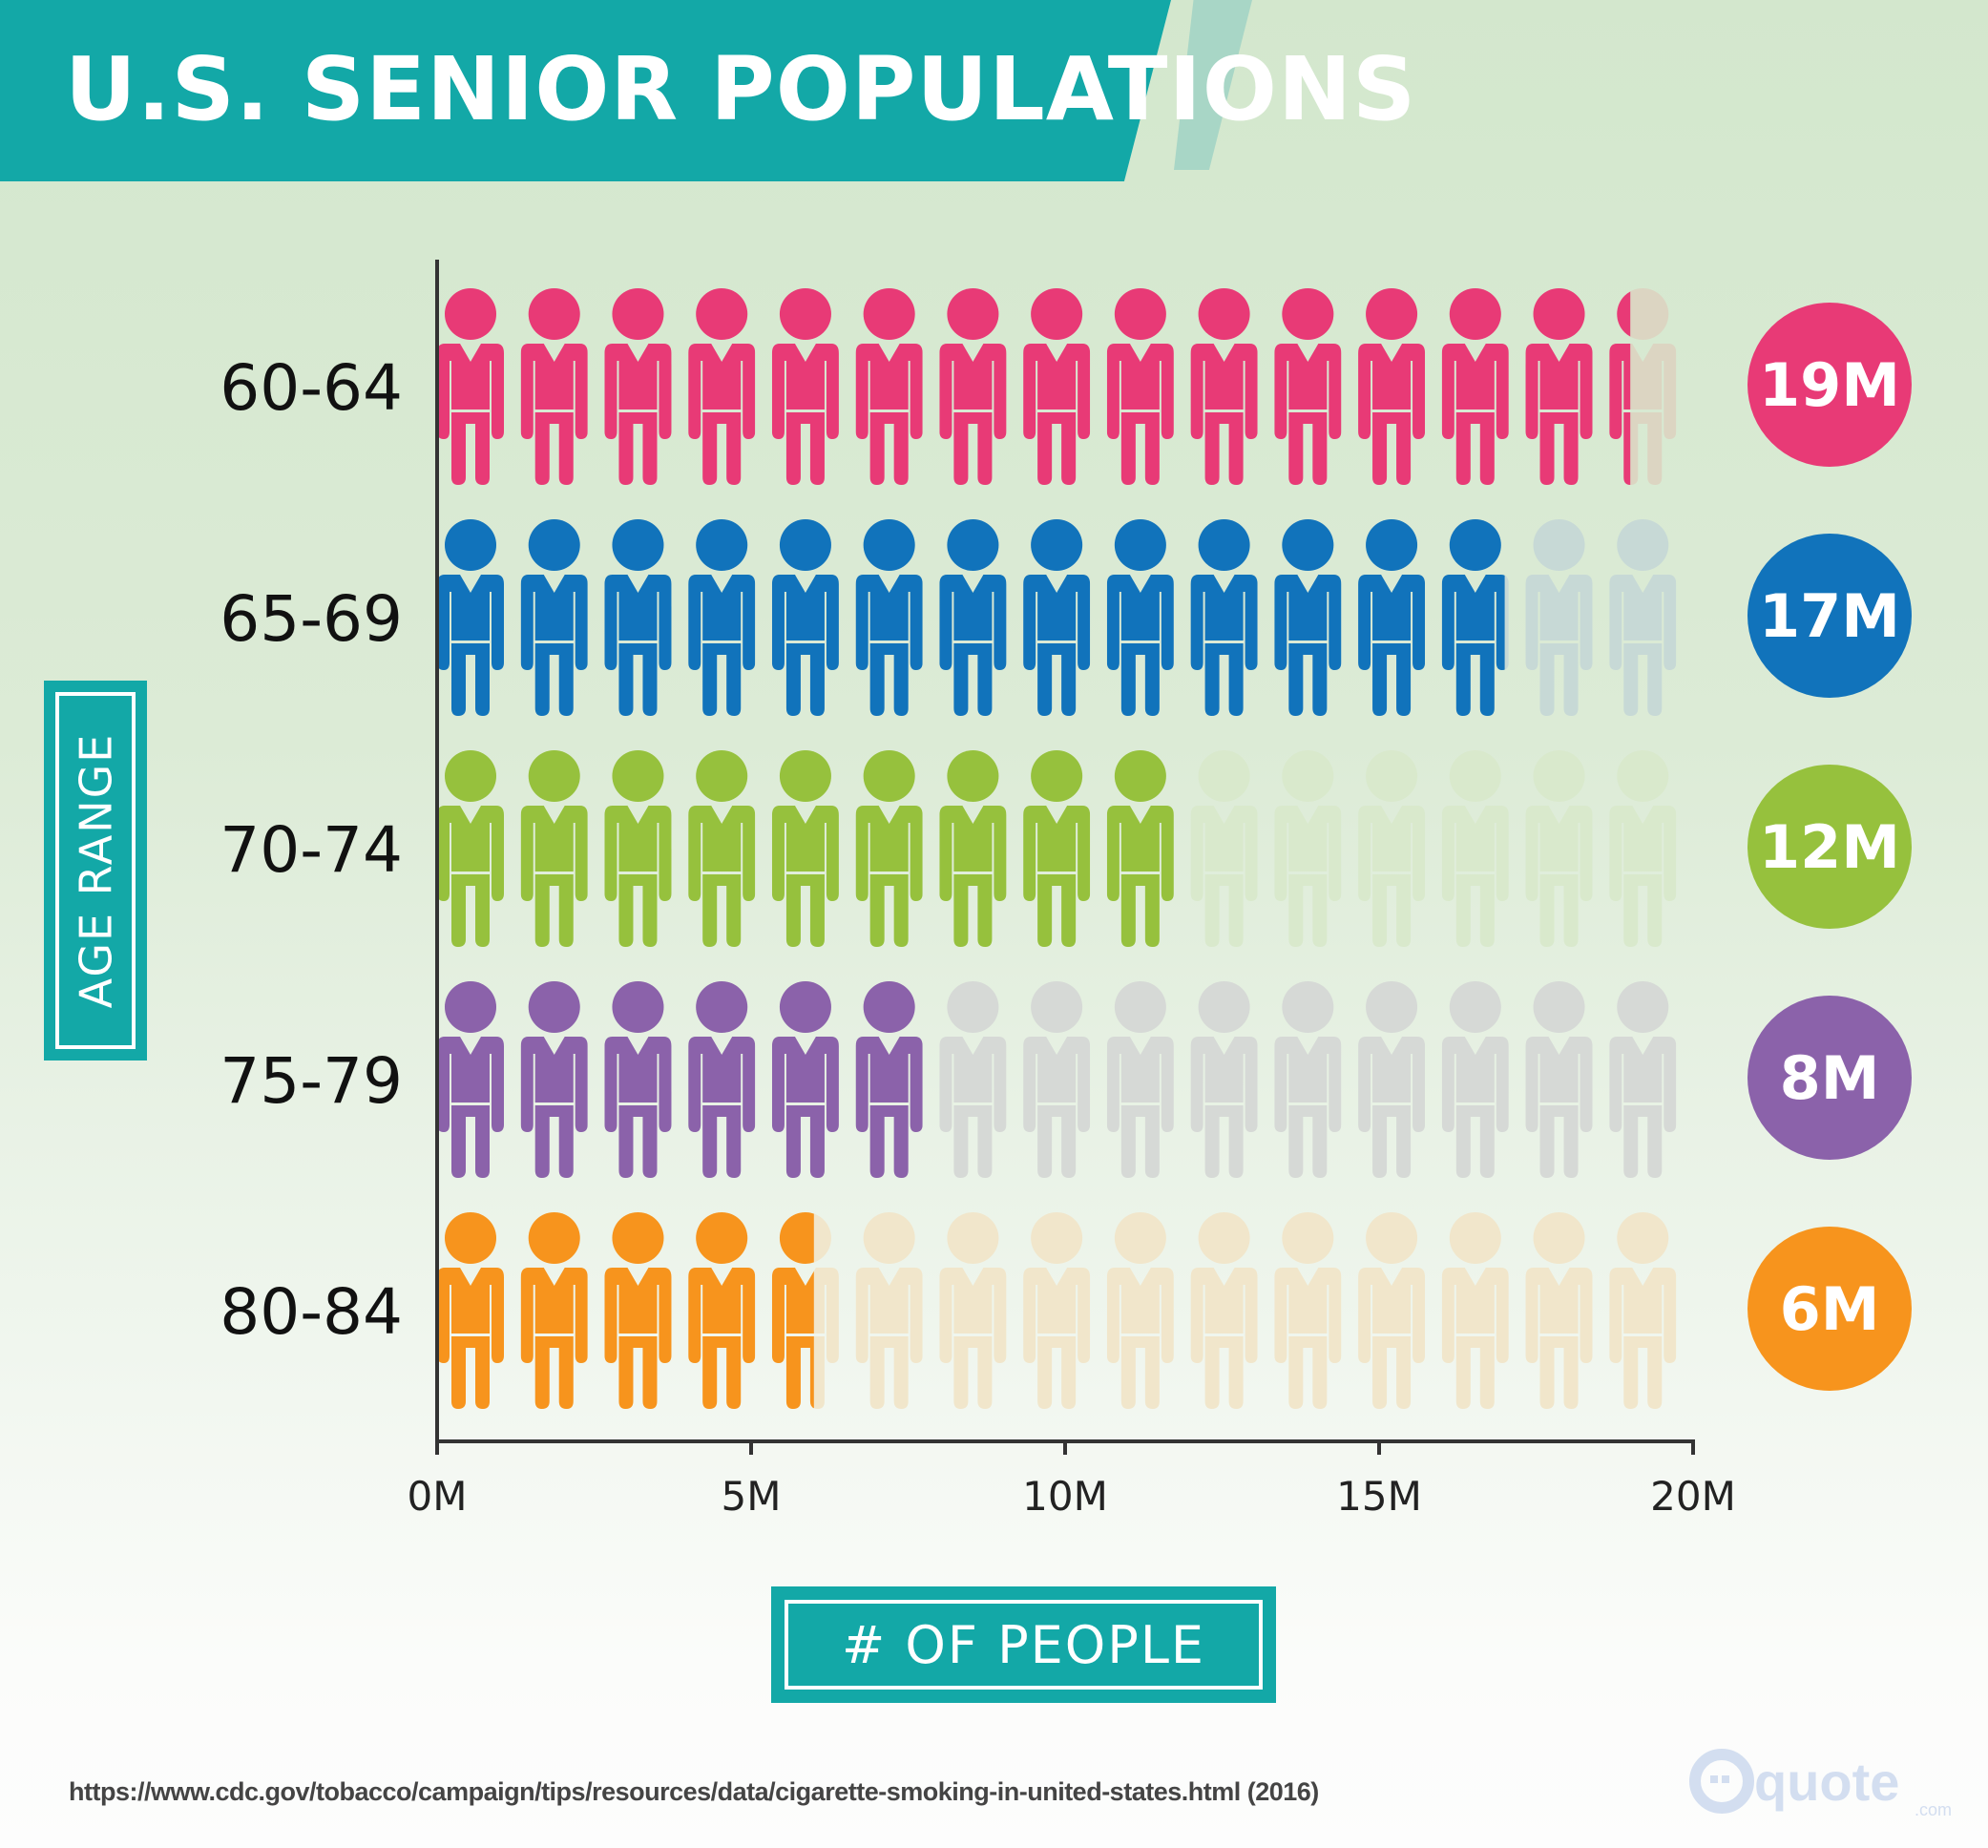 Image resolution: width=1988 pixels, height=1848 pixels. I want to click on value-label: 17M, so click(1829, 616).